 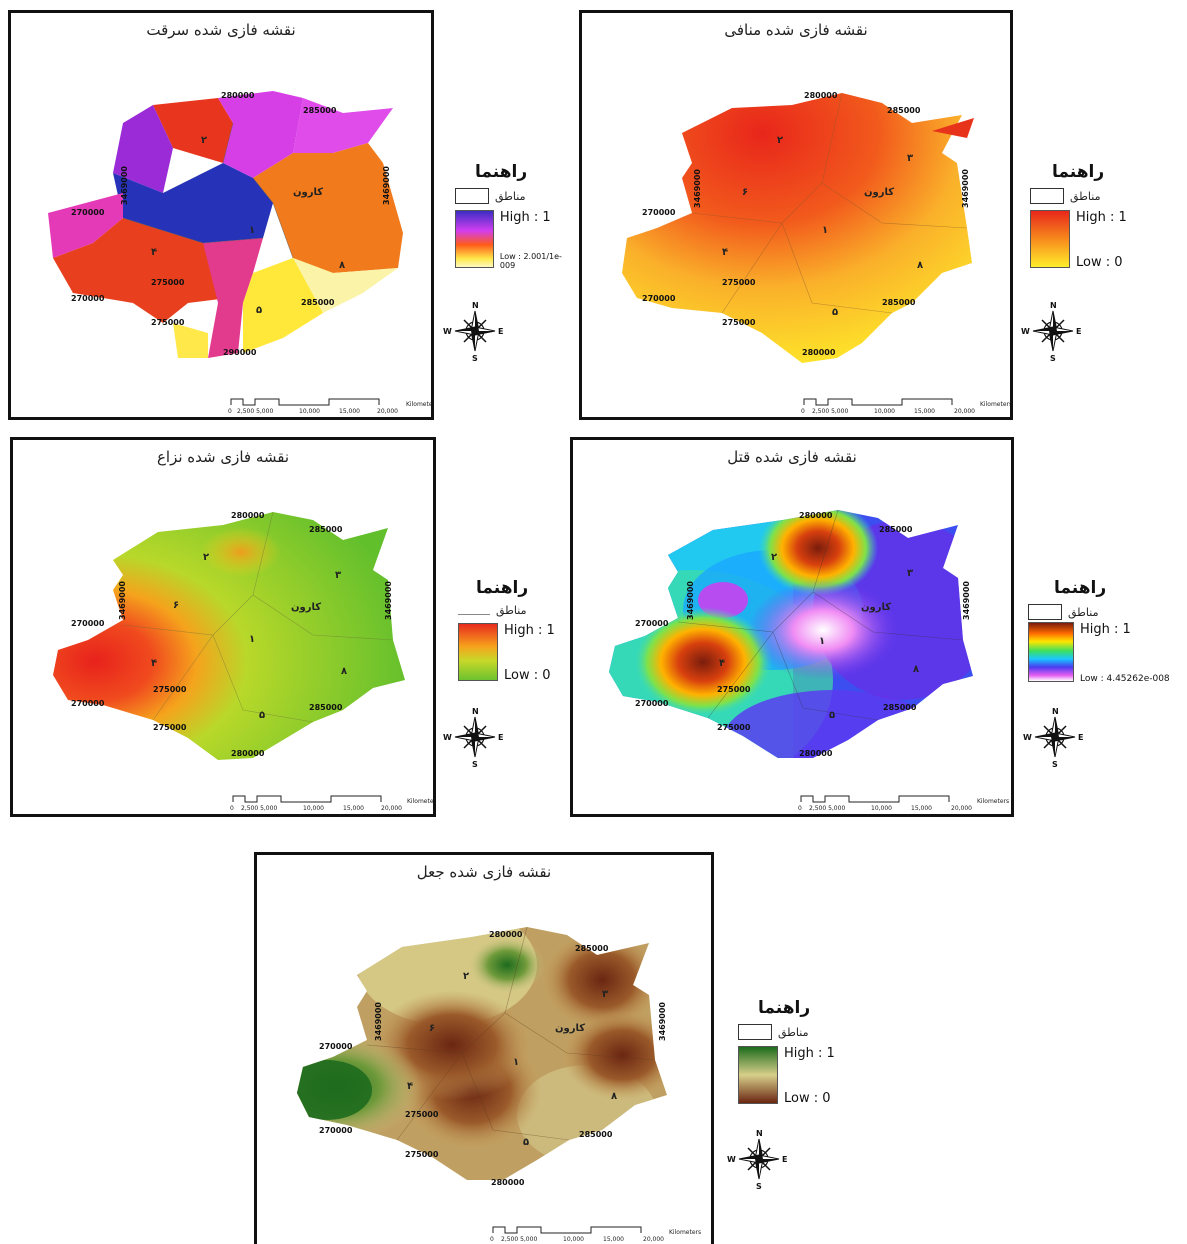 What do you see at coordinates (193, 203) in the screenshot?
I see `region-blue` at bounding box center [193, 203].